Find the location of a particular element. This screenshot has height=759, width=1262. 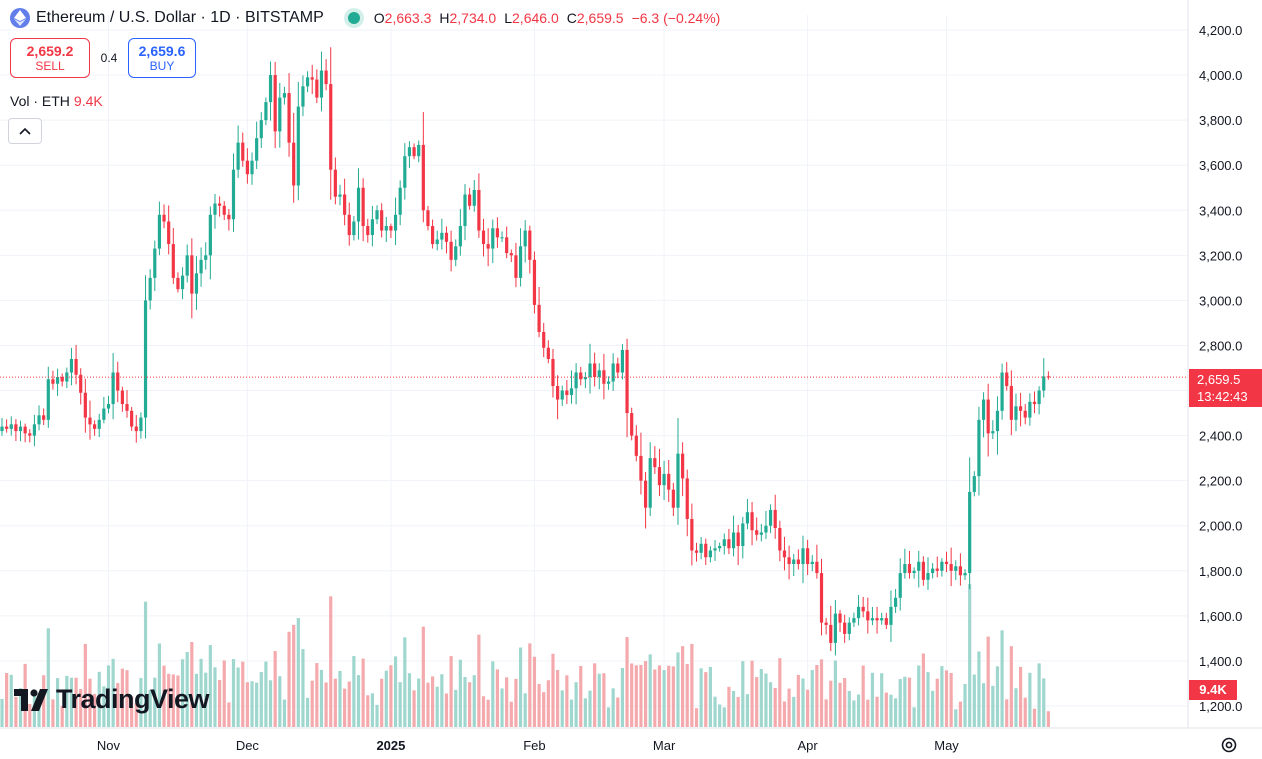

x-tick-label: Apr is located at coordinates (808, 745).